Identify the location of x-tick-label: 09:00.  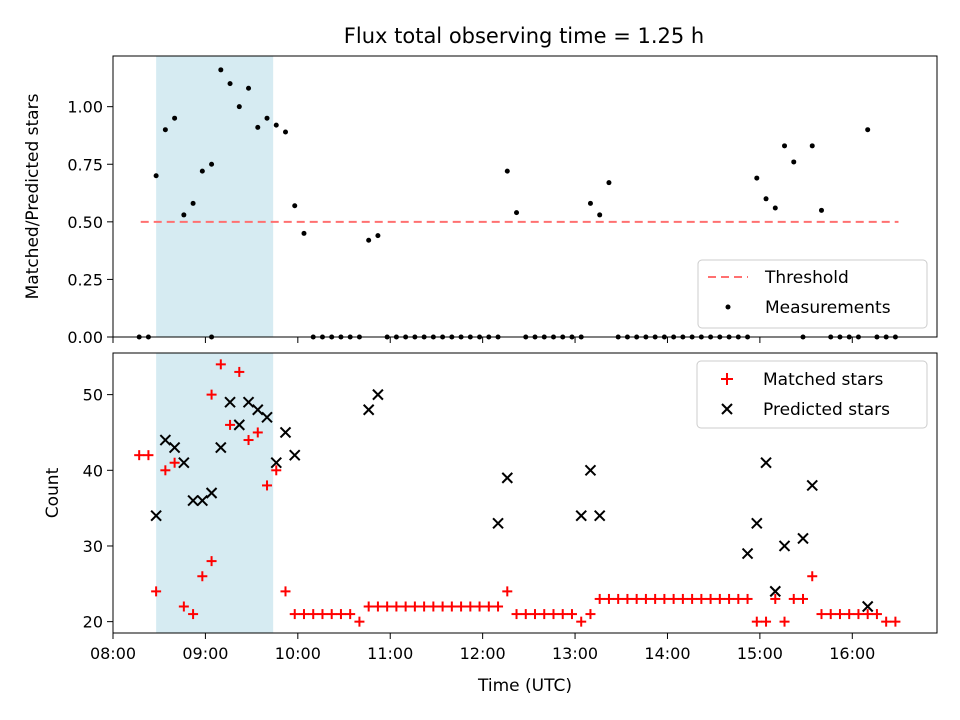
(205, 653).